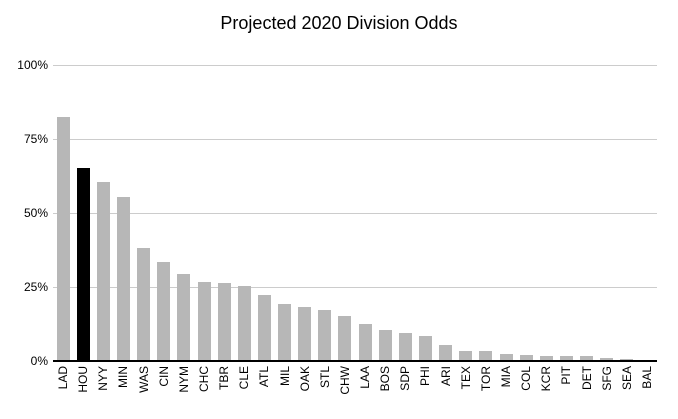 The width and height of the screenshot is (678, 419). What do you see at coordinates (425, 390) in the screenshot?
I see `x-slot-PHI: PHI` at bounding box center [425, 390].